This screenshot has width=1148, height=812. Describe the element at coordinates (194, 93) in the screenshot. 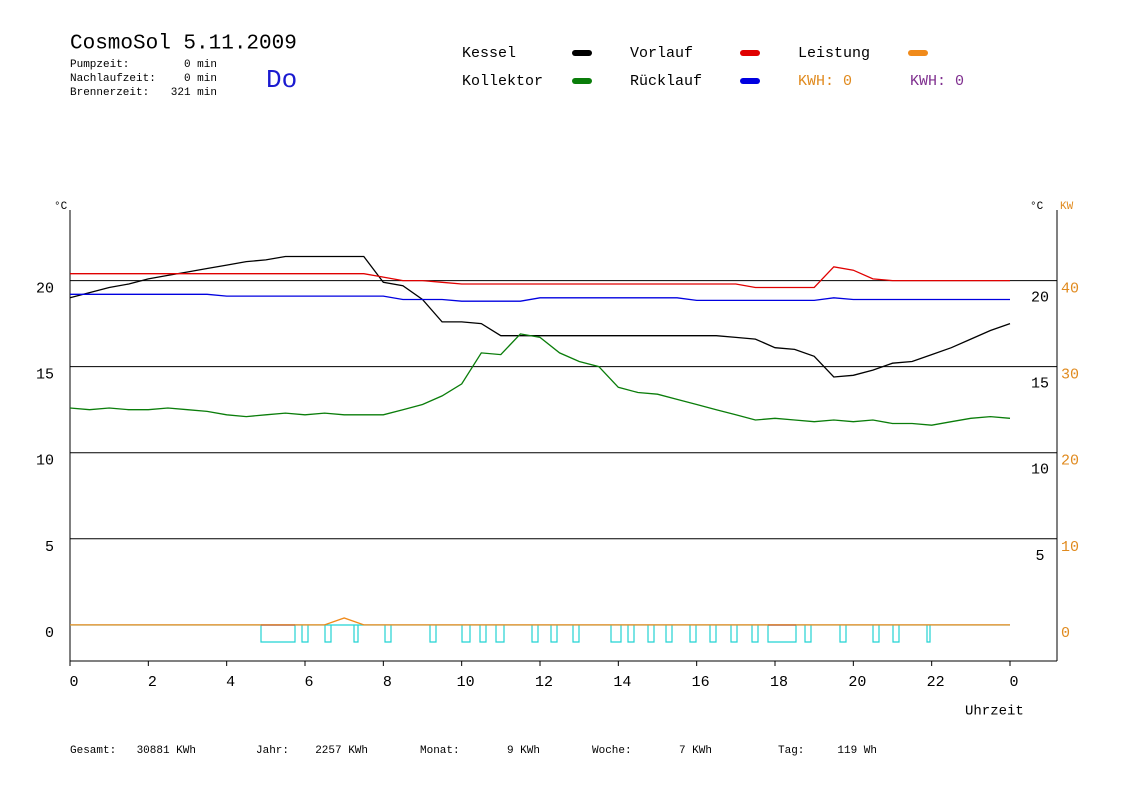

I see `stat-value: 321 min` at that location.